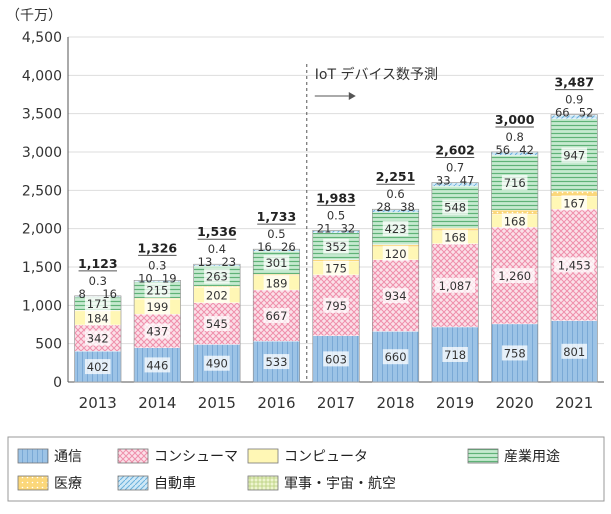 This screenshot has width=611, height=514. What do you see at coordinates (42, 38) in the screenshot?
I see `y-tick-label: 4,500` at bounding box center [42, 38].